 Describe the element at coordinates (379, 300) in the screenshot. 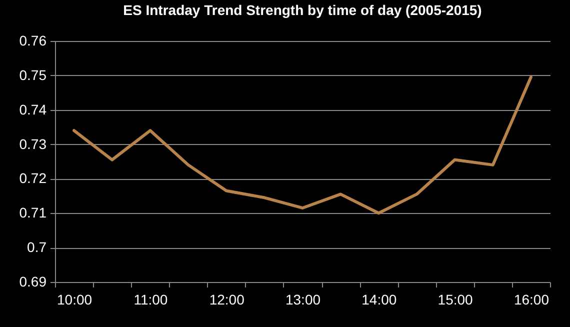

I see `x-tick-label: 14:00` at that location.